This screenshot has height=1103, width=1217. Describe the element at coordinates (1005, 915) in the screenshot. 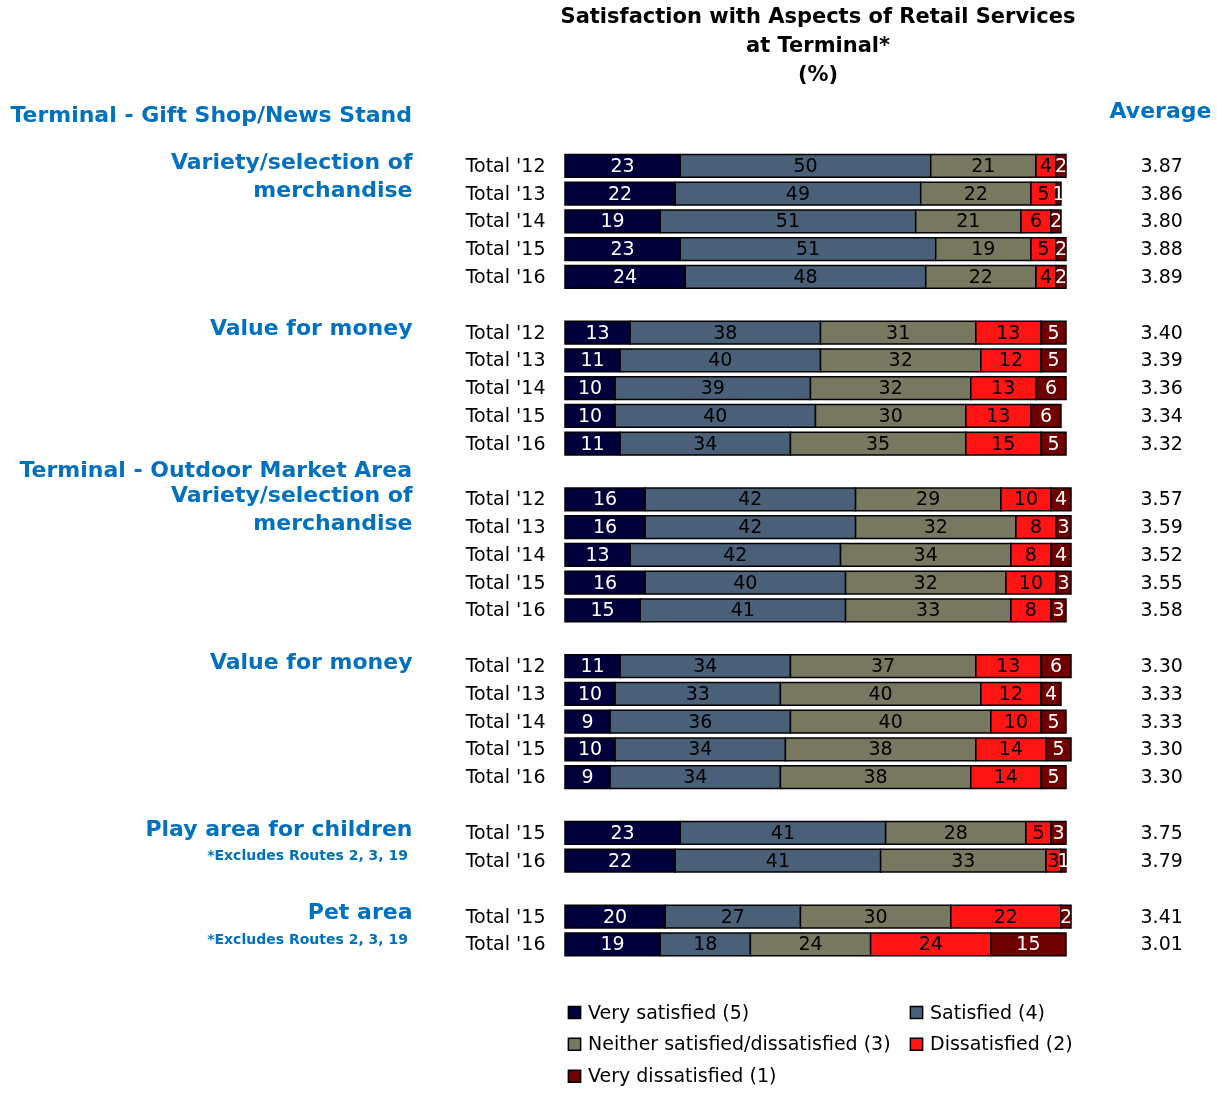

I see `data-label: 22` at that location.